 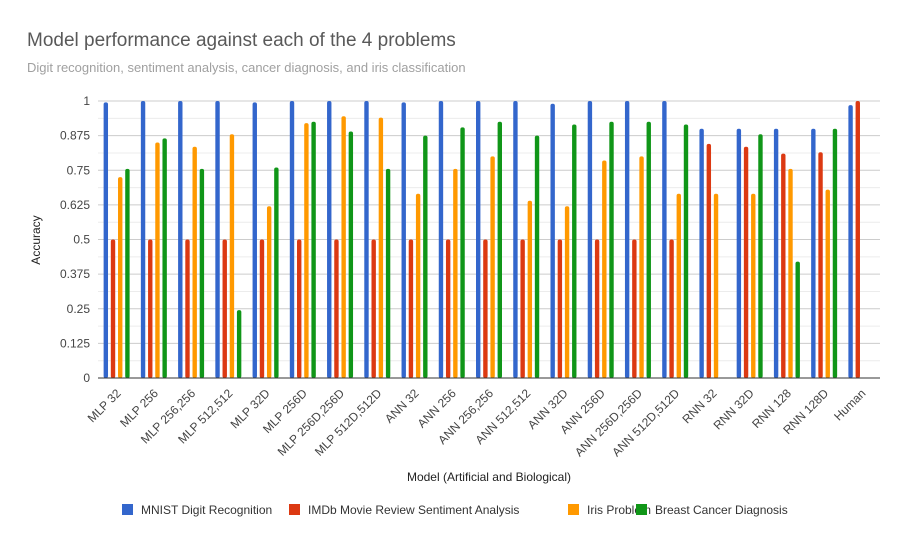 I want to click on legend-label: IMDb Movie Review Sentiment Analysis, so click(x=413, y=510).